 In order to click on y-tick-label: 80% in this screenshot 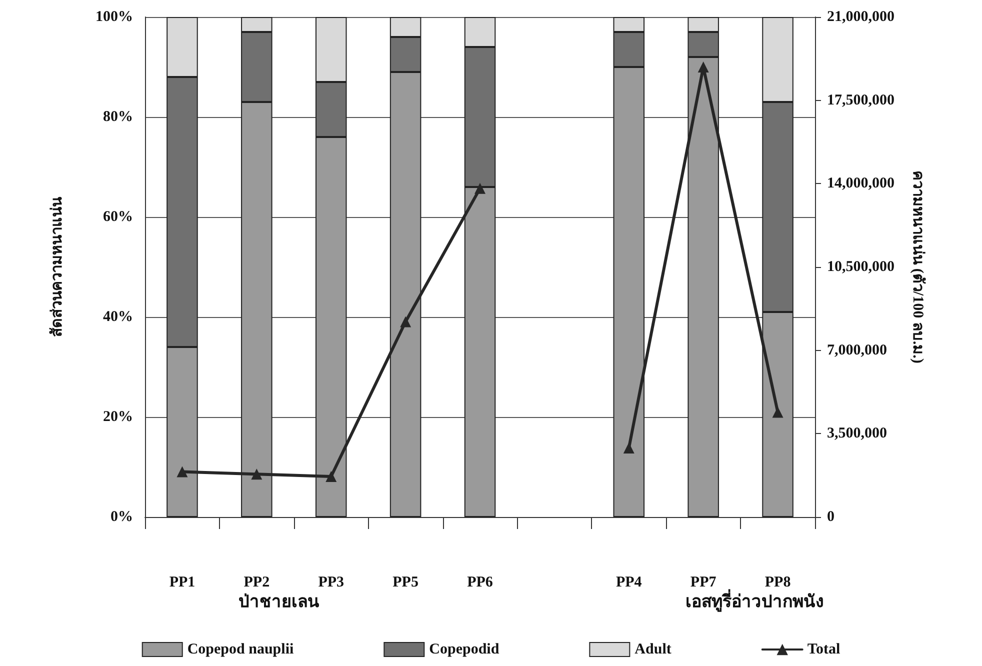, I will do `click(118, 117)`.